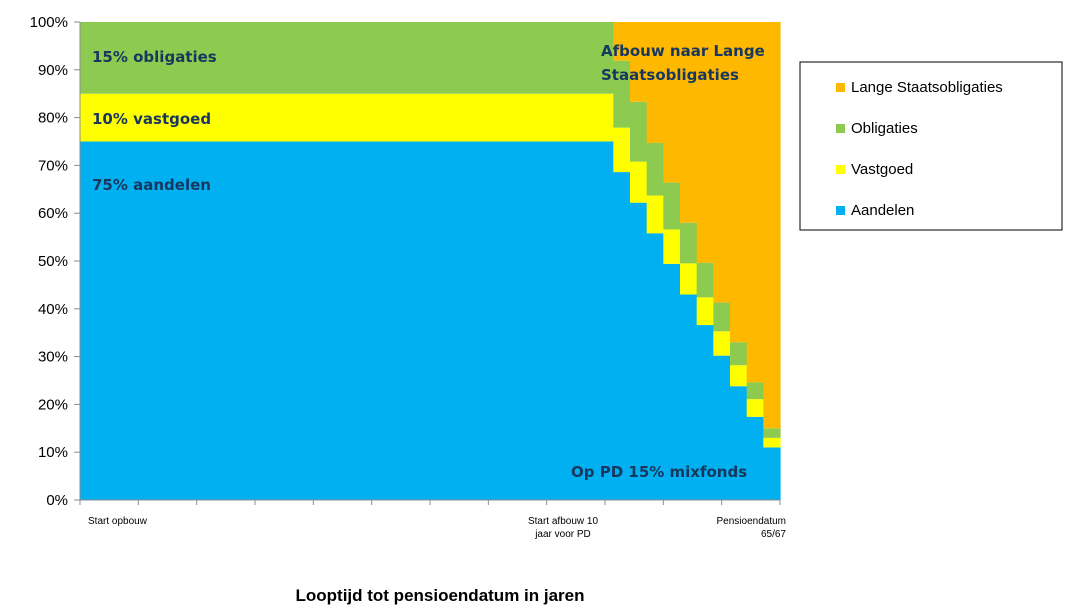 This screenshot has width=1065, height=615. I want to click on x-tick-label: Start afbouw 10 jaar voor PD, so click(563, 528).